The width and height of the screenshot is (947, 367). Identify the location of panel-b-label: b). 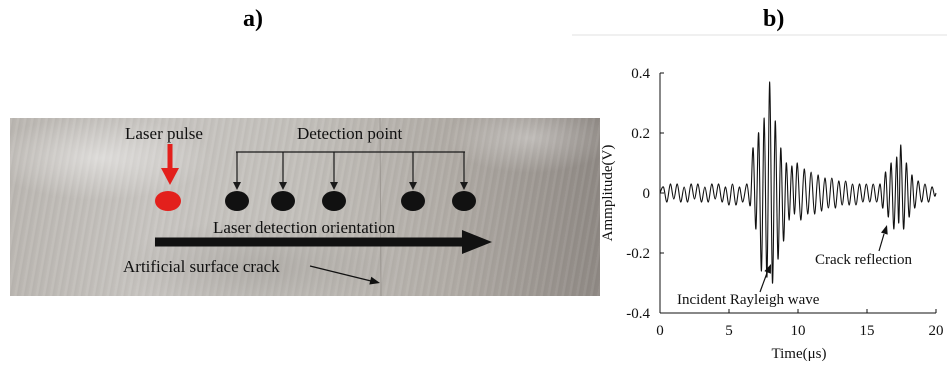
(774, 19).